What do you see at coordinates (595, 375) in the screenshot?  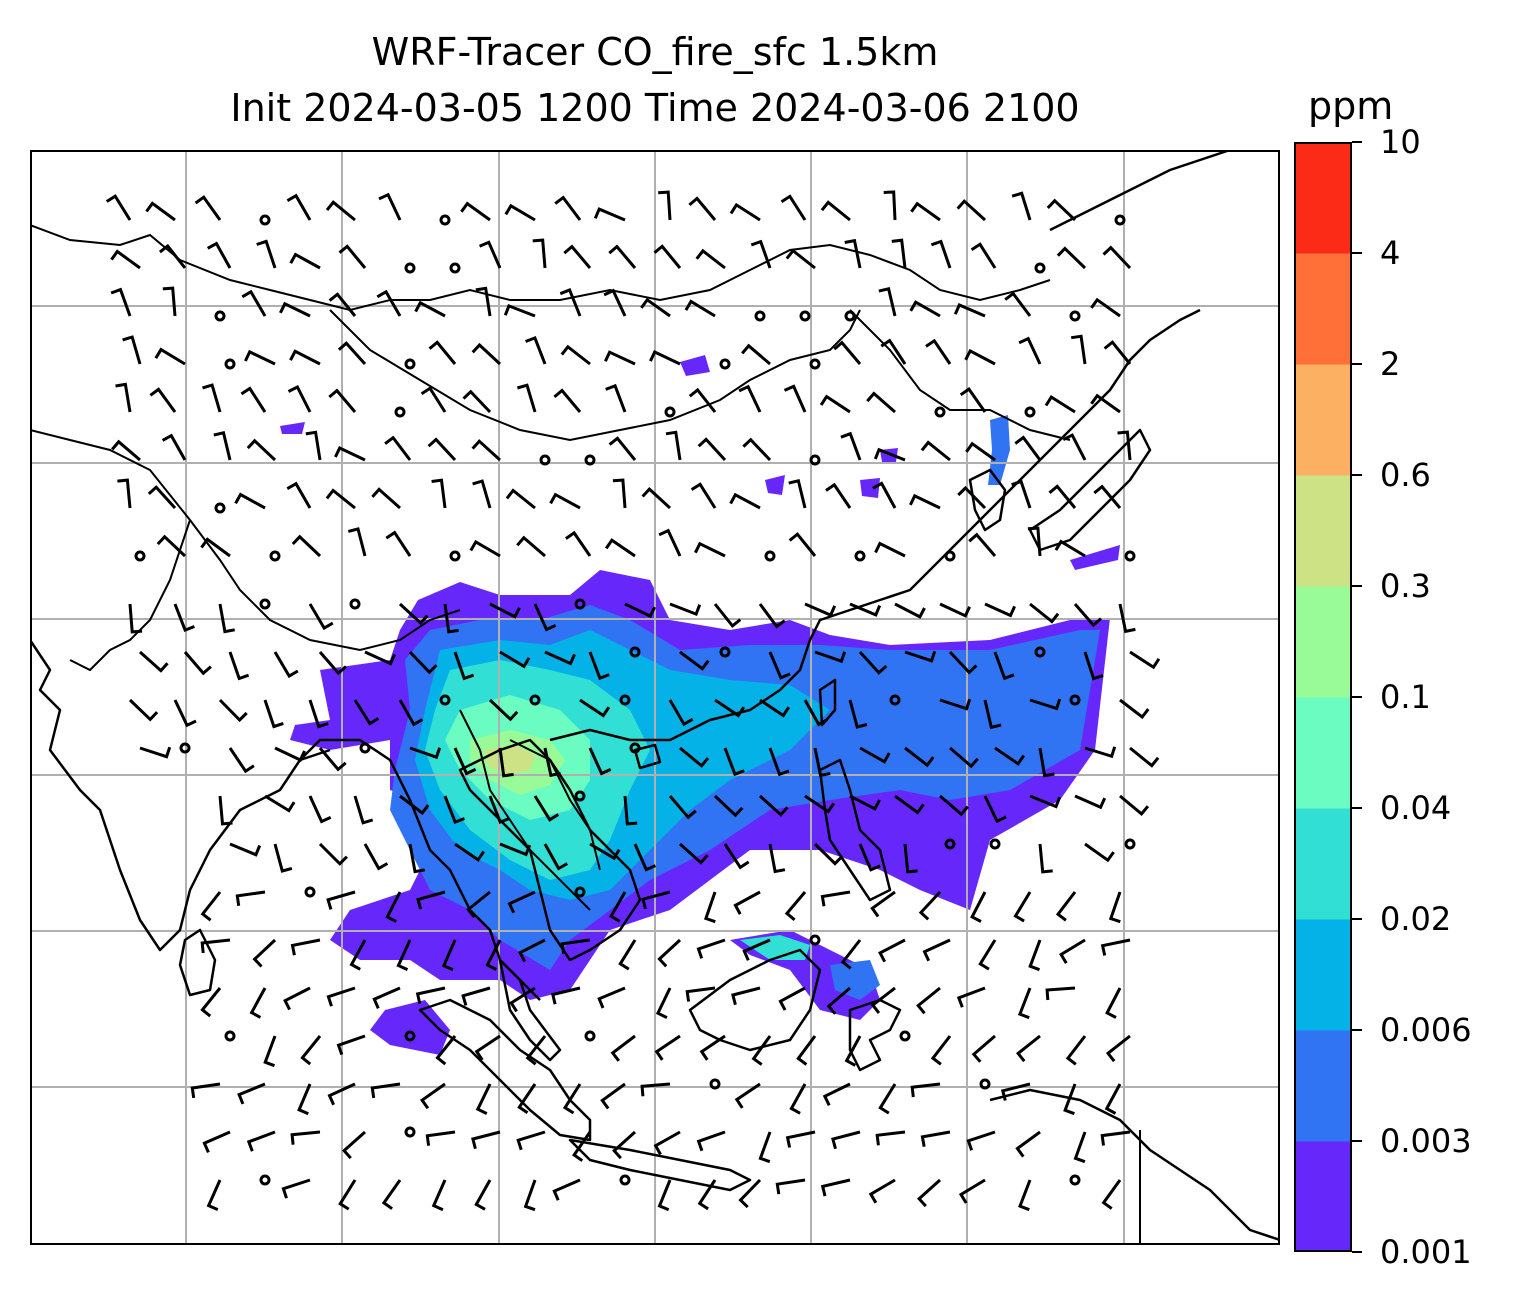 I see `border-mongolia` at bounding box center [595, 375].